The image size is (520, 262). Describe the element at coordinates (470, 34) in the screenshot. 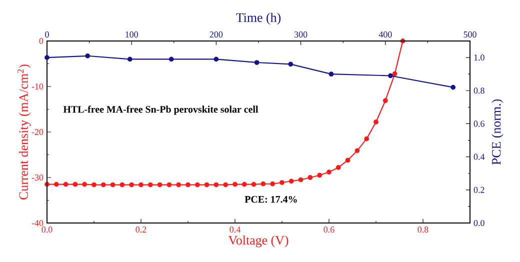

I see `x-tick-label: 500` at that location.